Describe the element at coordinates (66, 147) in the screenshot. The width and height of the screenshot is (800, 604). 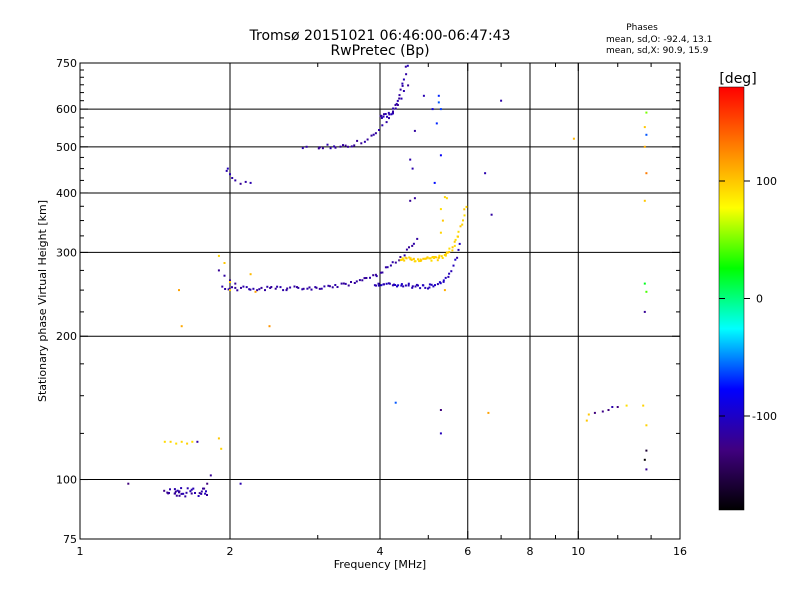
I see `y-tick-label: 500` at that location.